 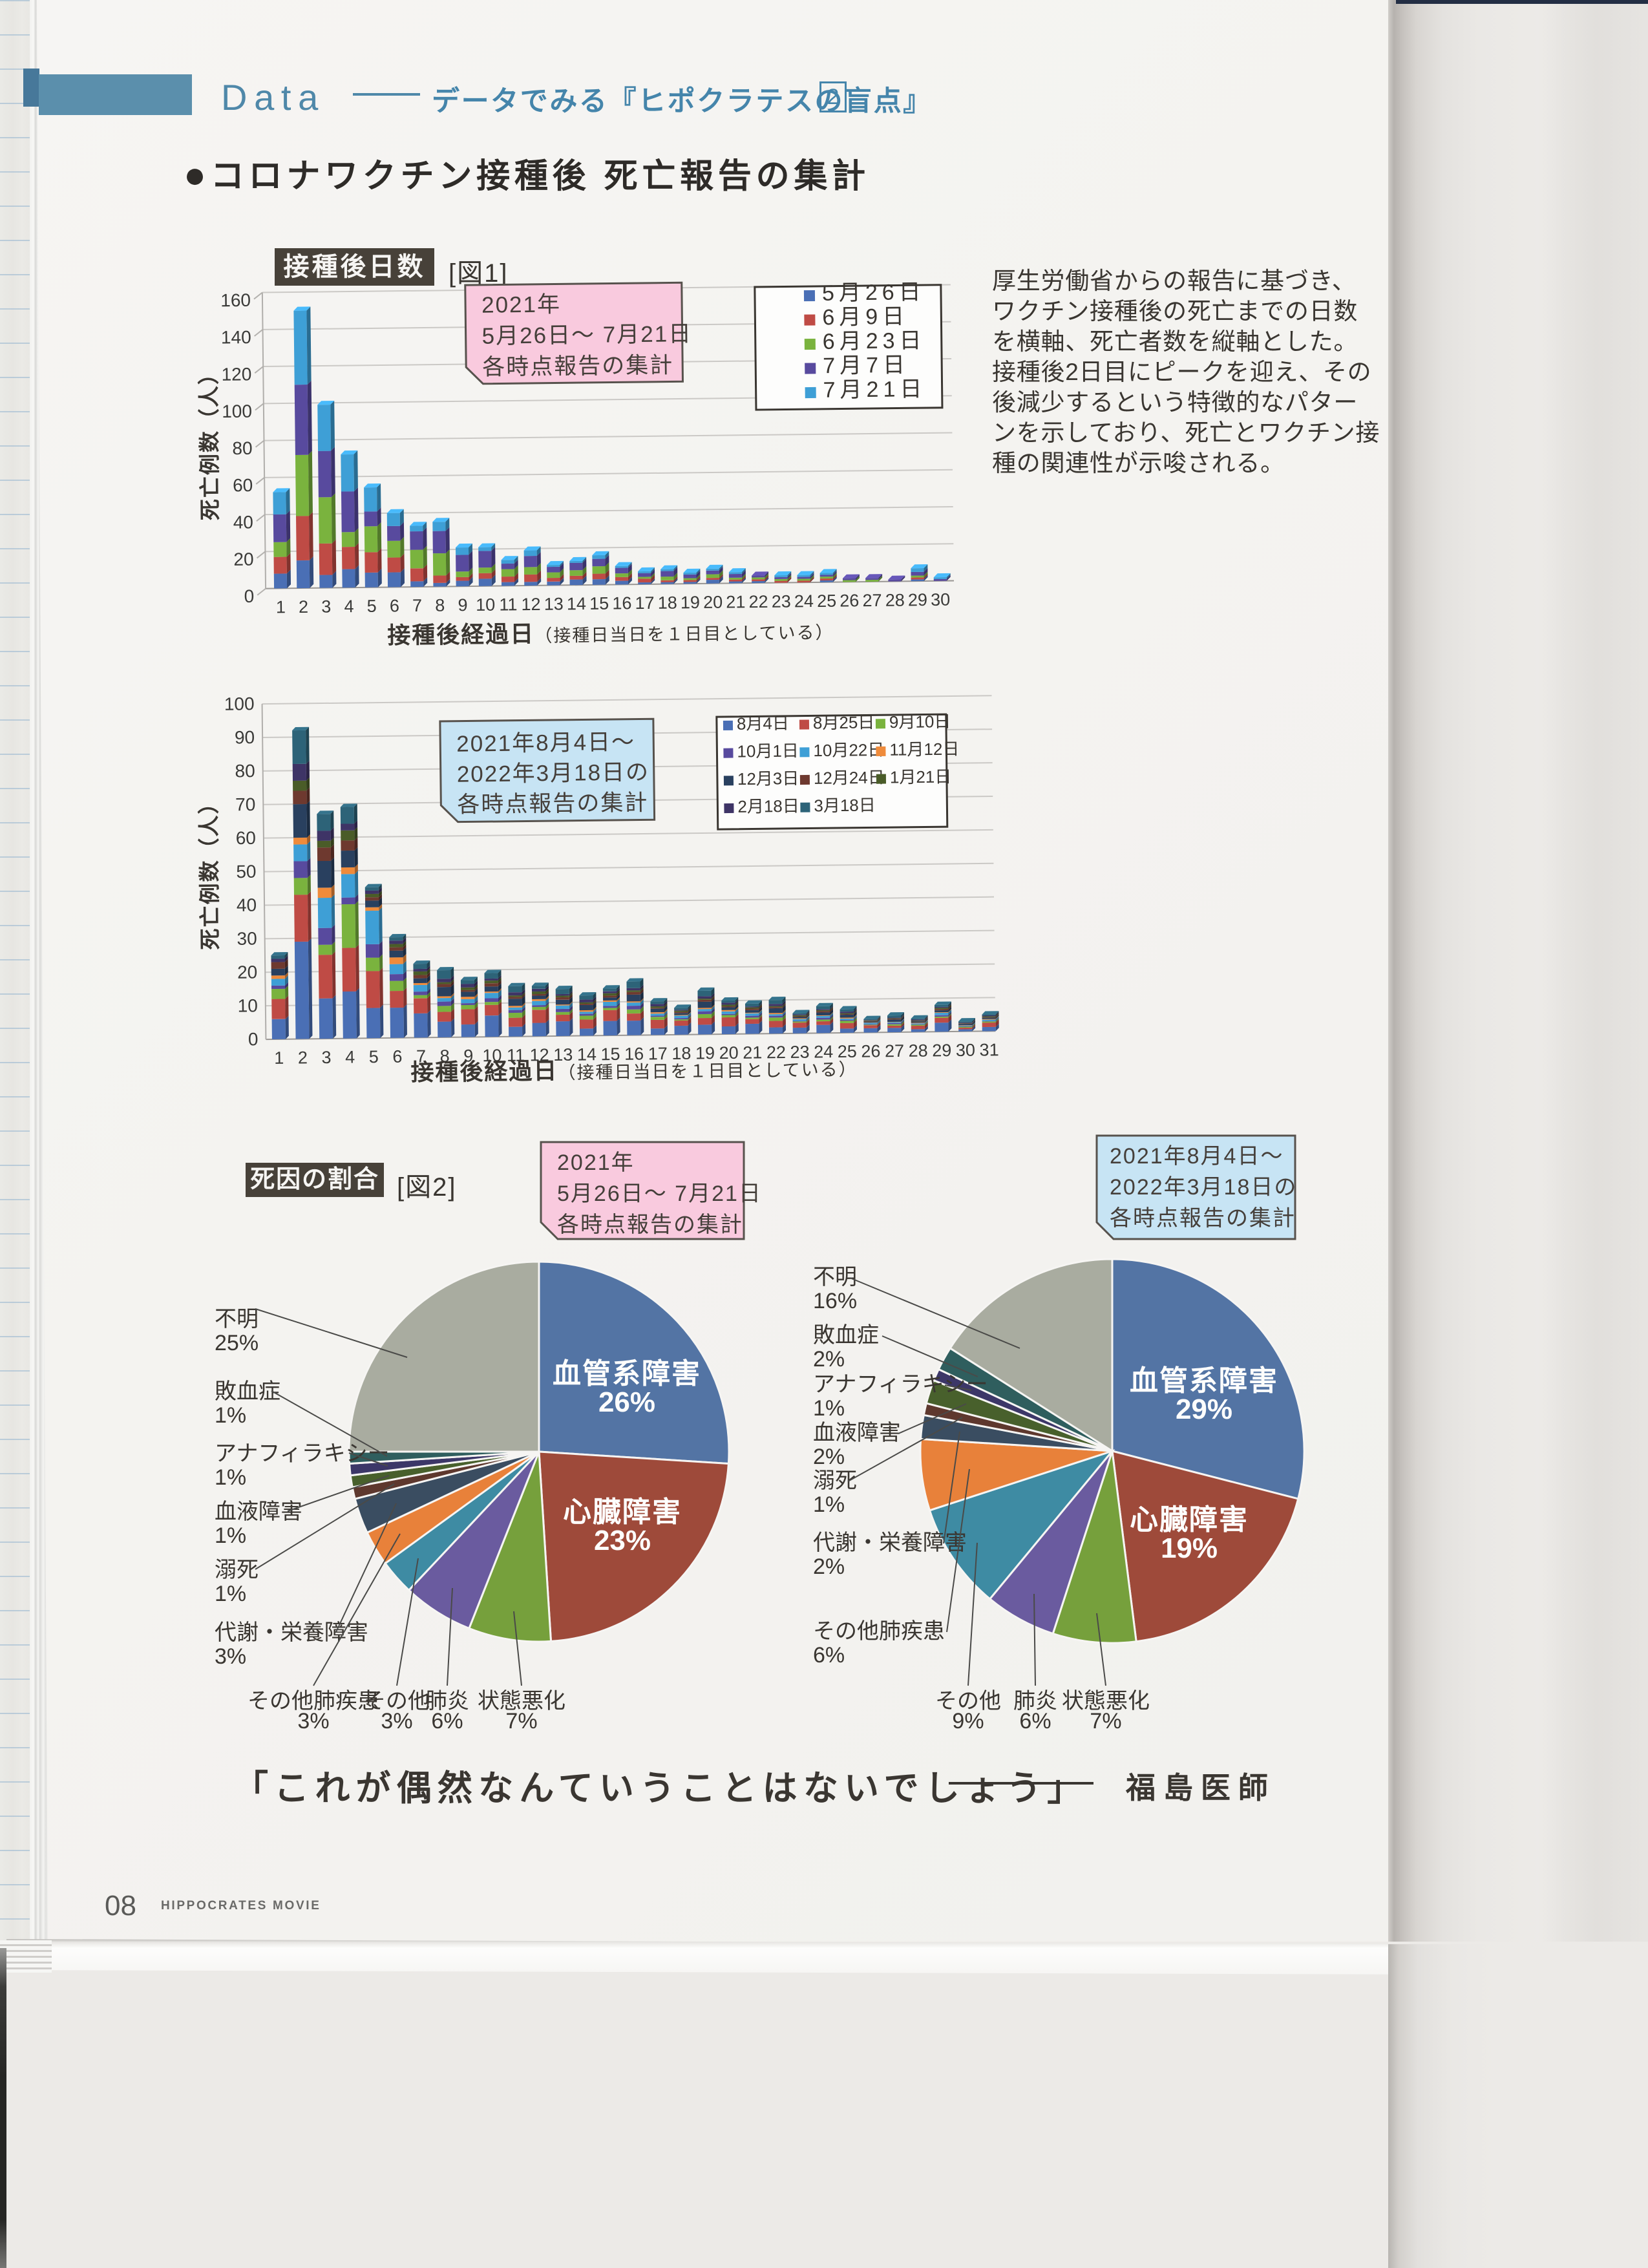 I want to click on svg-text: 120, so click(x=236, y=374).